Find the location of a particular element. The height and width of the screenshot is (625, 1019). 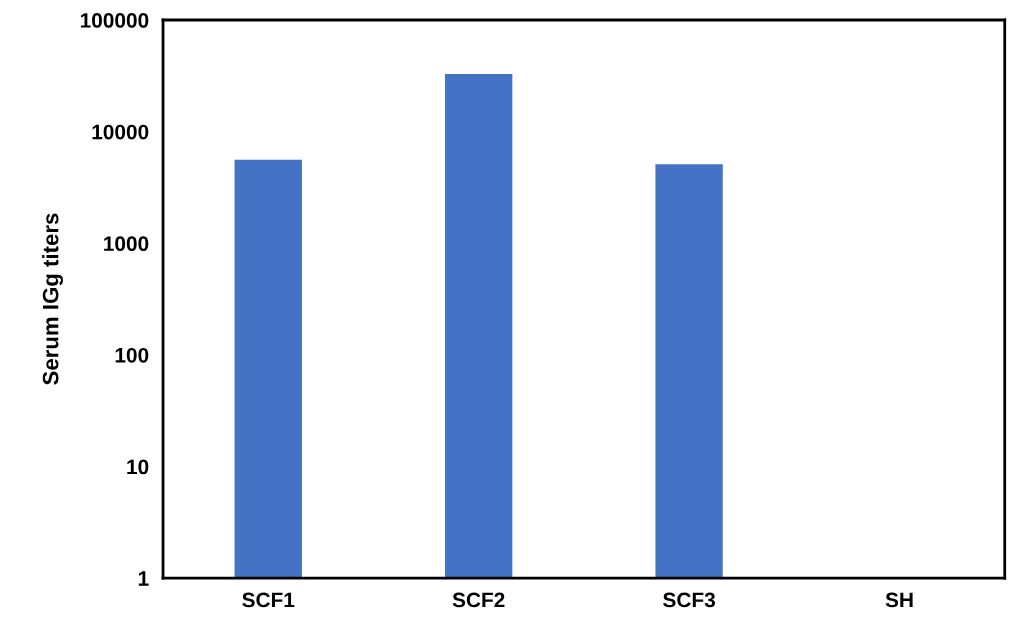

x-tick-label: SCF1 is located at coordinates (268, 600).